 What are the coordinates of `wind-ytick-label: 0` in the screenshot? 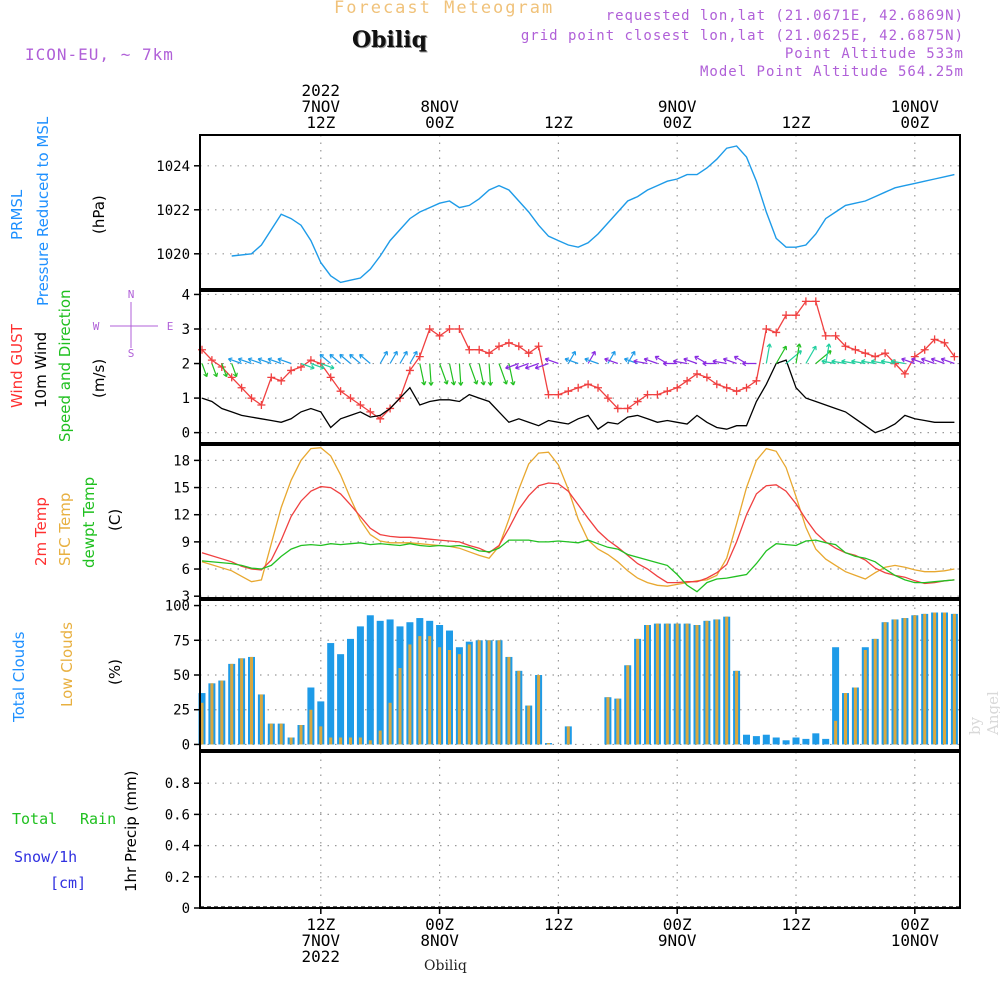 It's located at (186, 434).